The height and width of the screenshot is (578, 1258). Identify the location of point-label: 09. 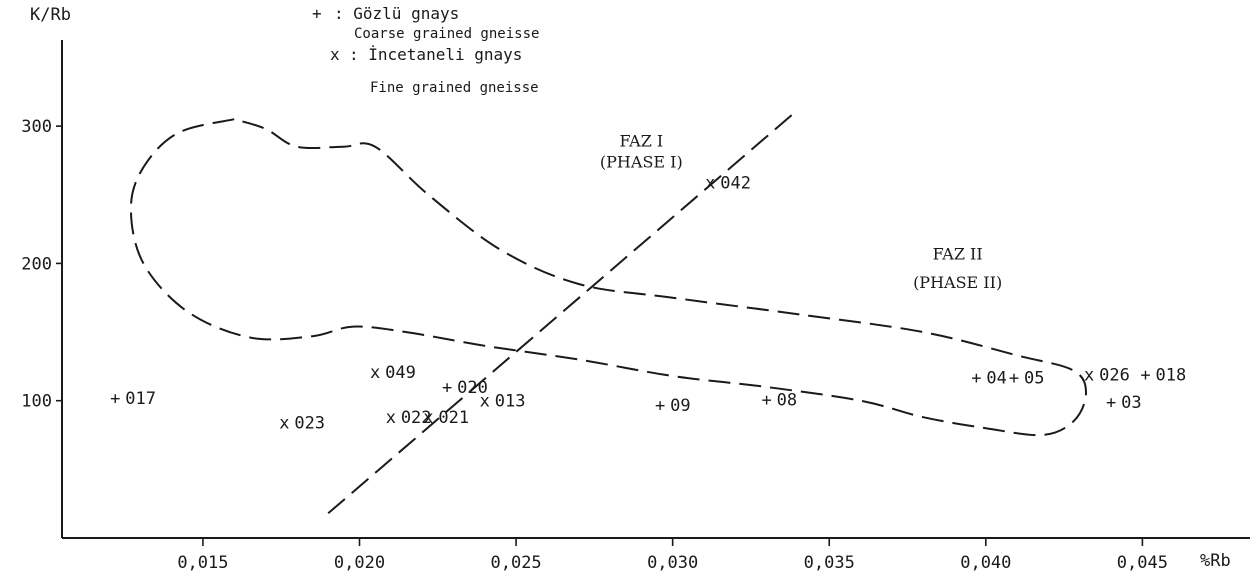
(680, 406).